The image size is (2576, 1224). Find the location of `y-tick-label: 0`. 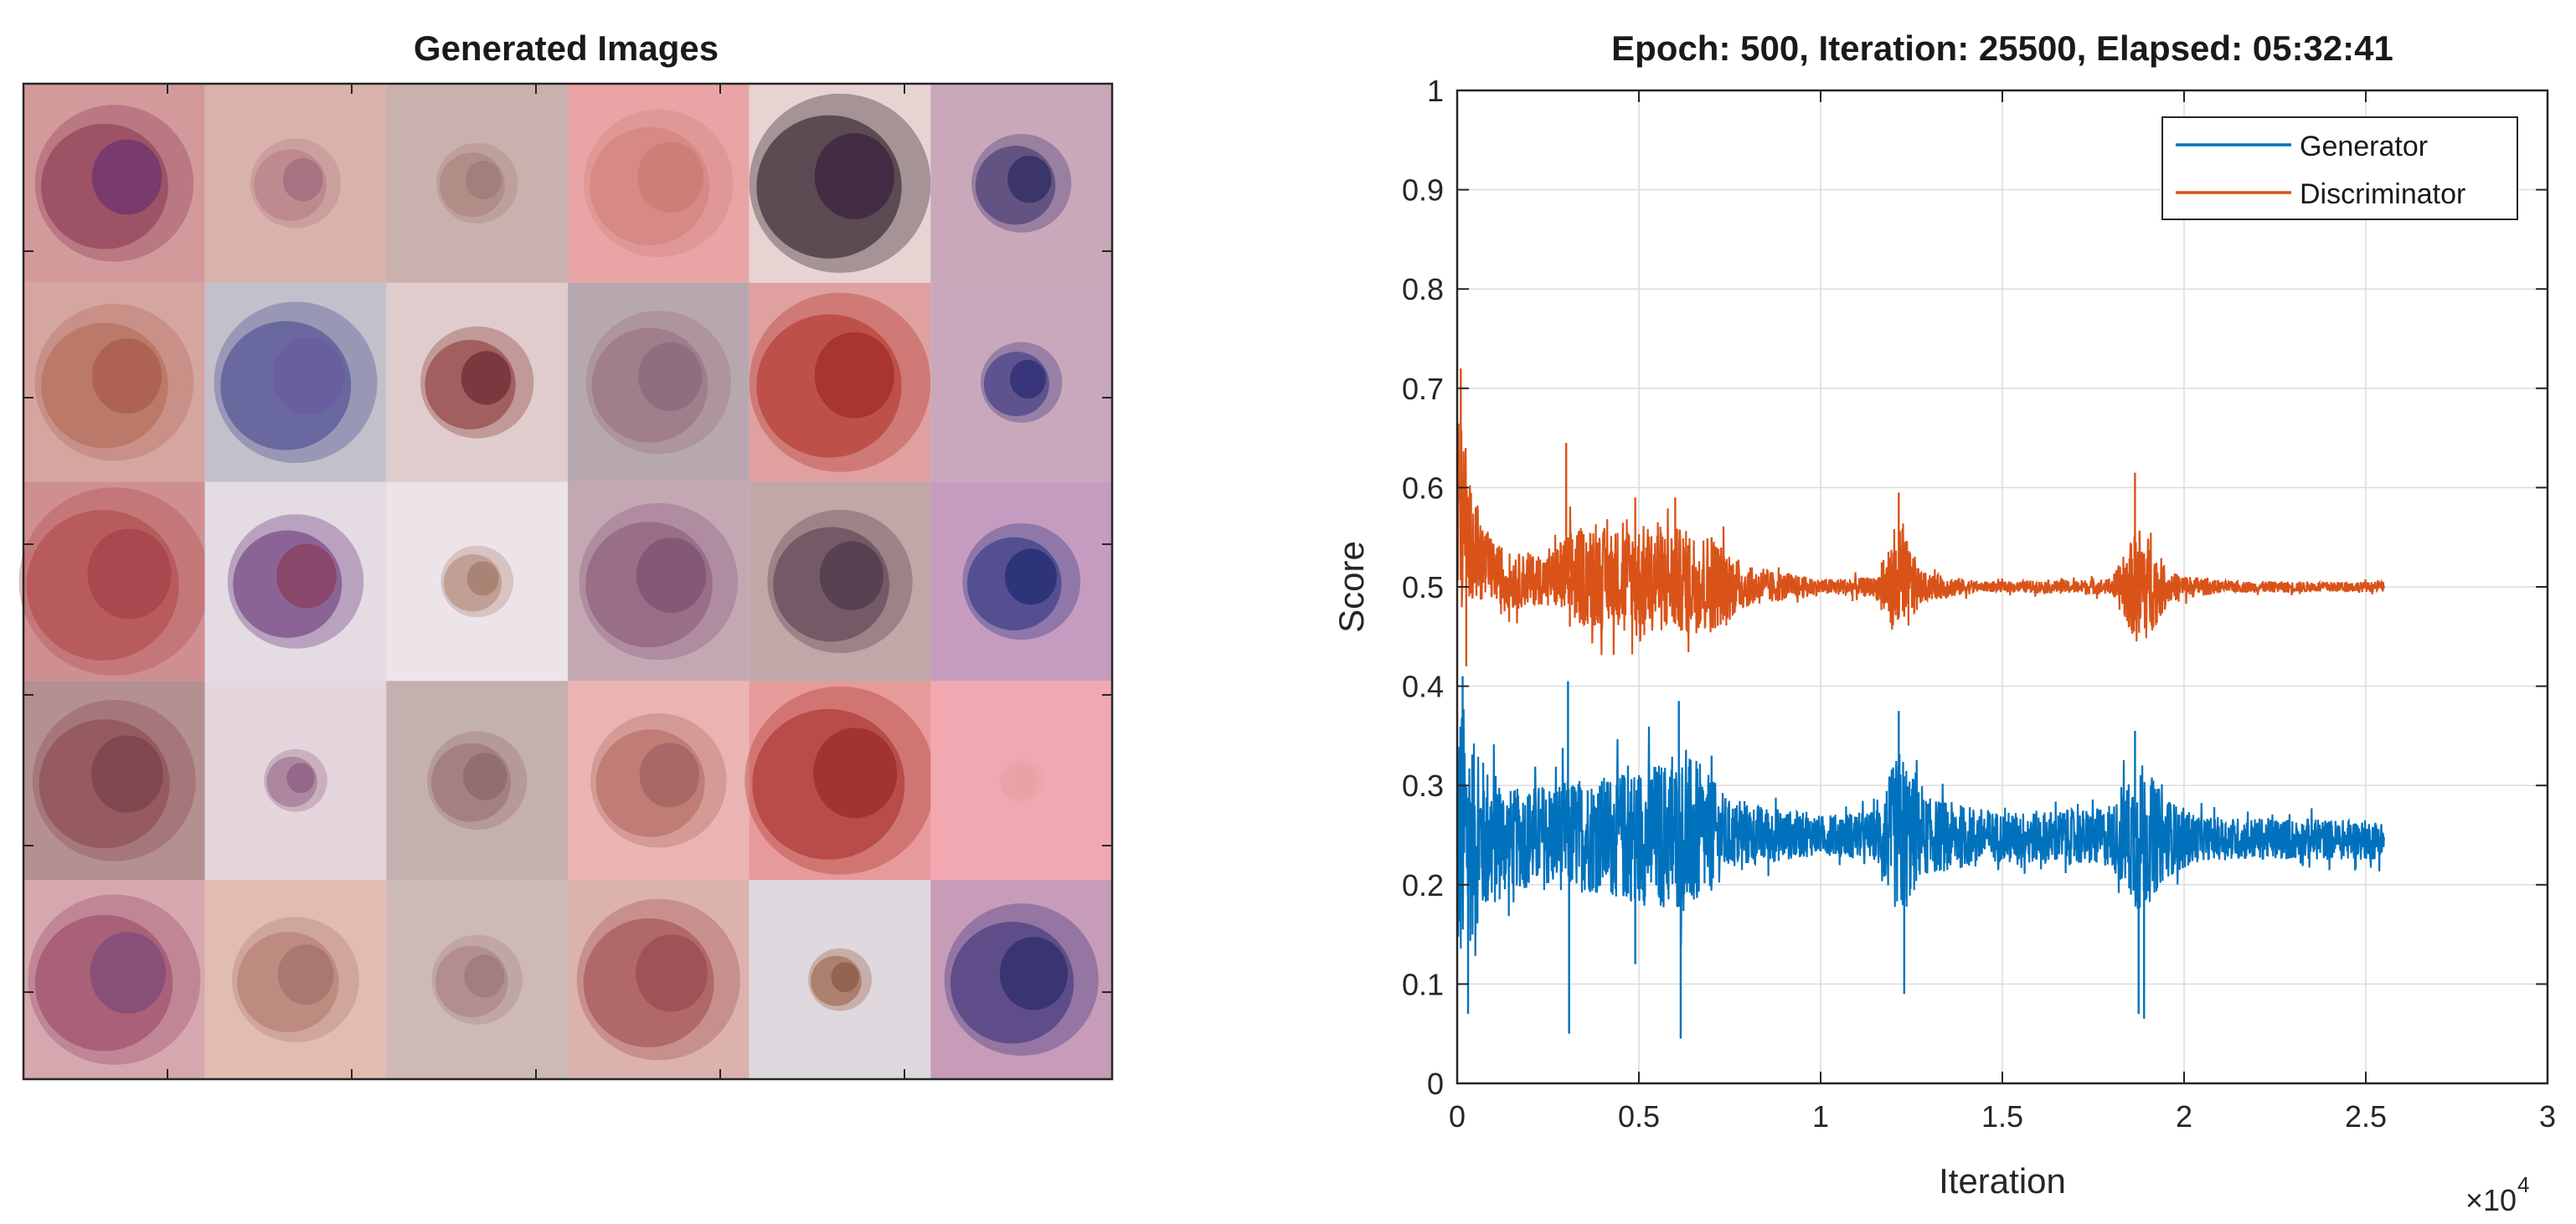

y-tick-label: 0 is located at coordinates (1435, 1084).